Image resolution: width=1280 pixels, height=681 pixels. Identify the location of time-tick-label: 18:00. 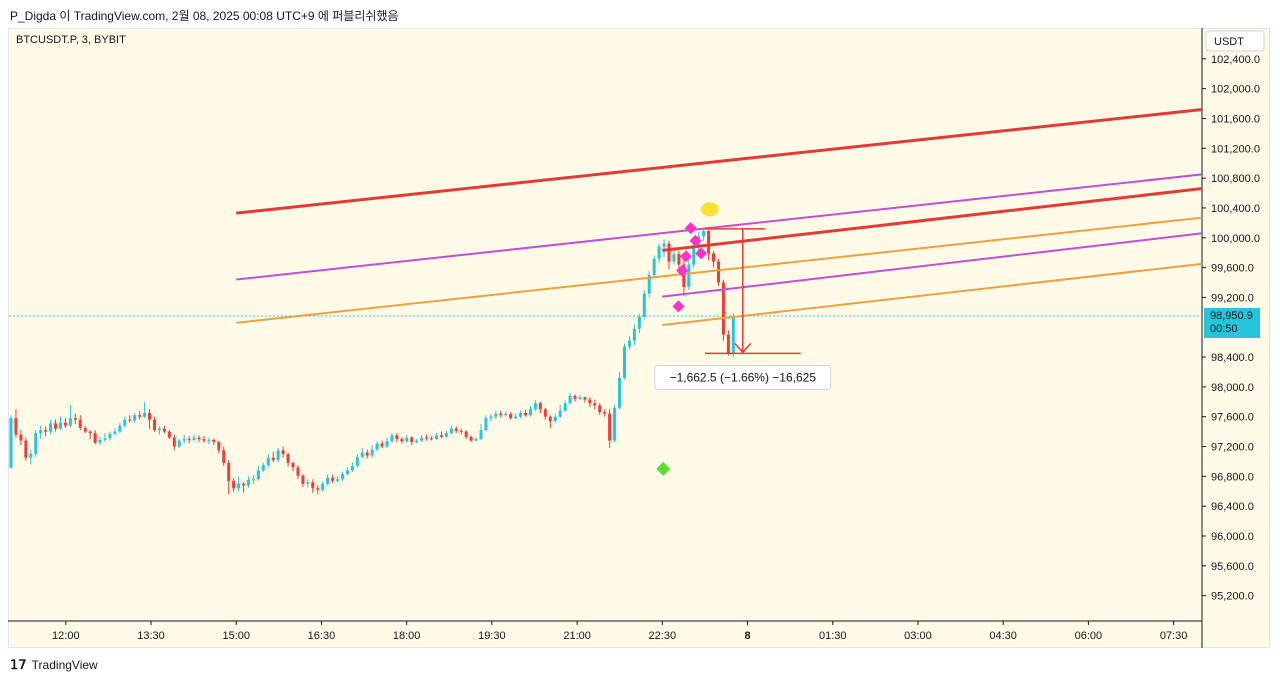
(407, 636).